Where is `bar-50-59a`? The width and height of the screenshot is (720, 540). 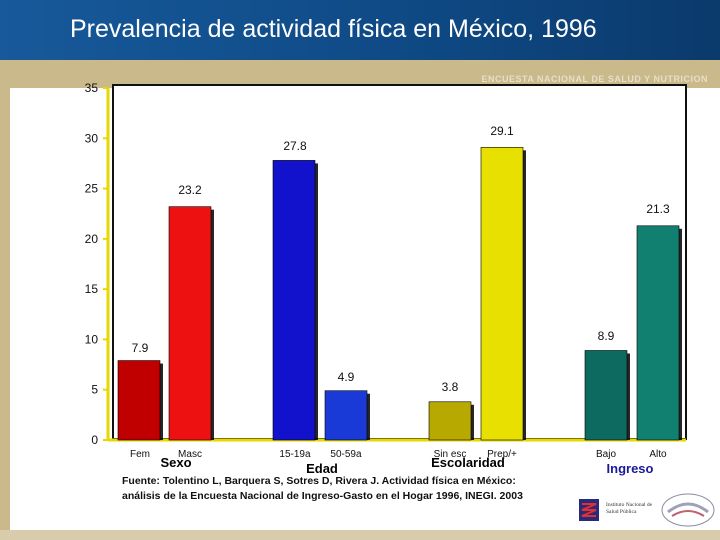
bar-50-59a is located at coordinates (346, 415).